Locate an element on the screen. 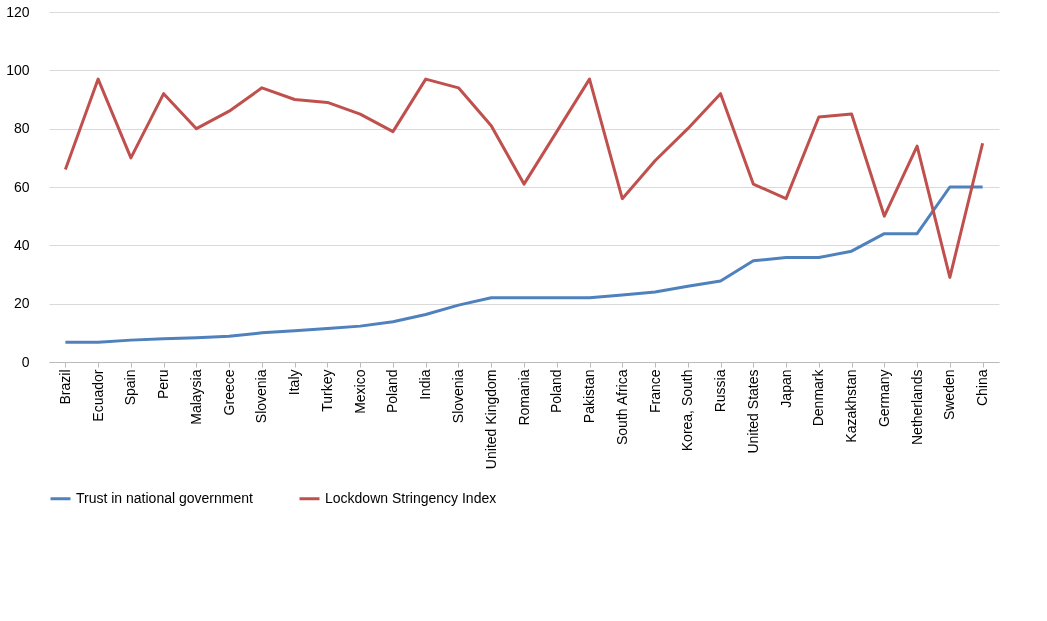 This screenshot has height=621, width=1047. x-tick-label: Greece is located at coordinates (228, 392).